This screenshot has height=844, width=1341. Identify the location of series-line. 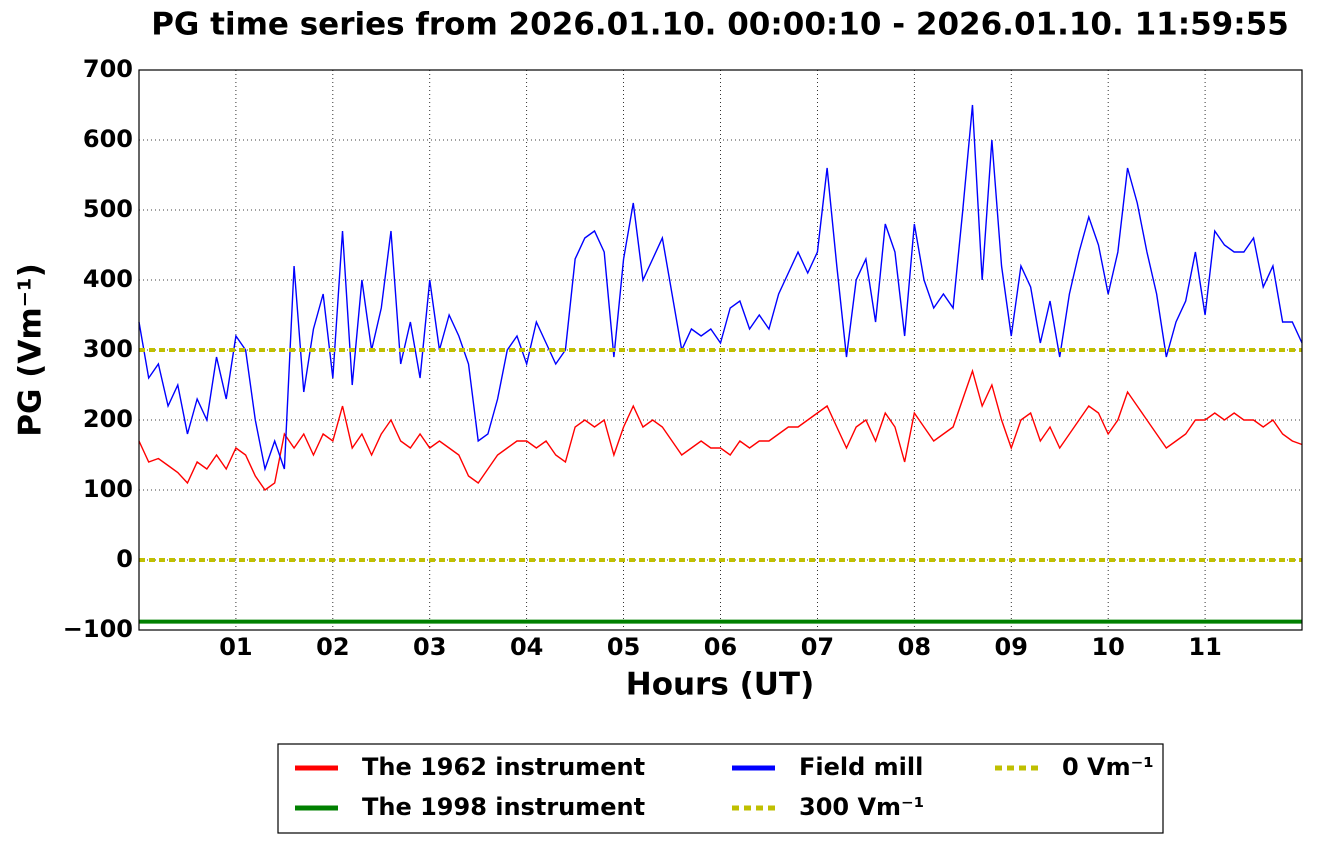
(720, 429).